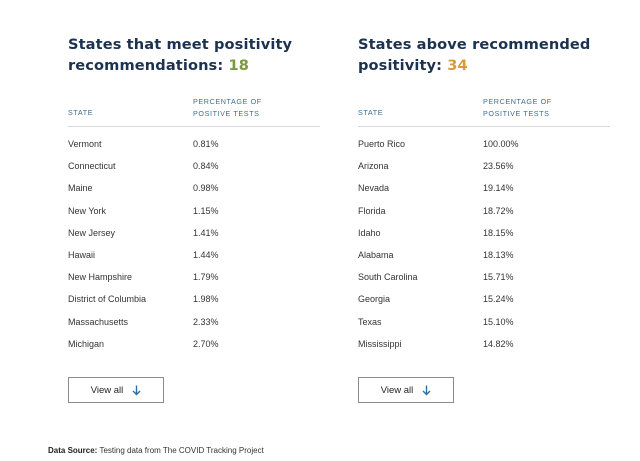 The width and height of the screenshot is (640, 461). Describe the element at coordinates (92, 166) in the screenshot. I see `state-name: Connecticut` at that location.